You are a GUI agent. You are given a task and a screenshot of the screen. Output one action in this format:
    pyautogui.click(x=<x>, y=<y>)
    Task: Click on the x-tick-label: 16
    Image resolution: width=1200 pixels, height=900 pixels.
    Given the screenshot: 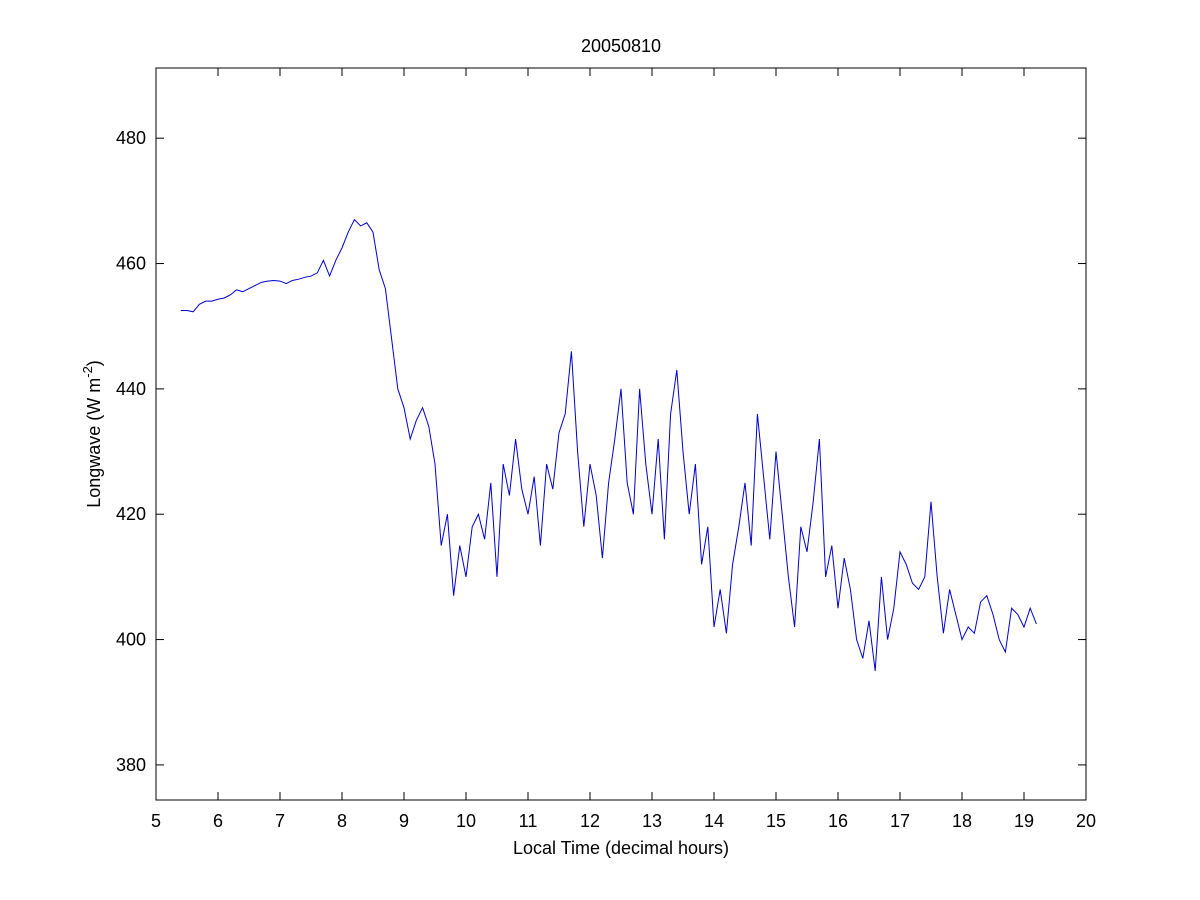 What is the action you would take?
    pyautogui.click(x=838, y=821)
    